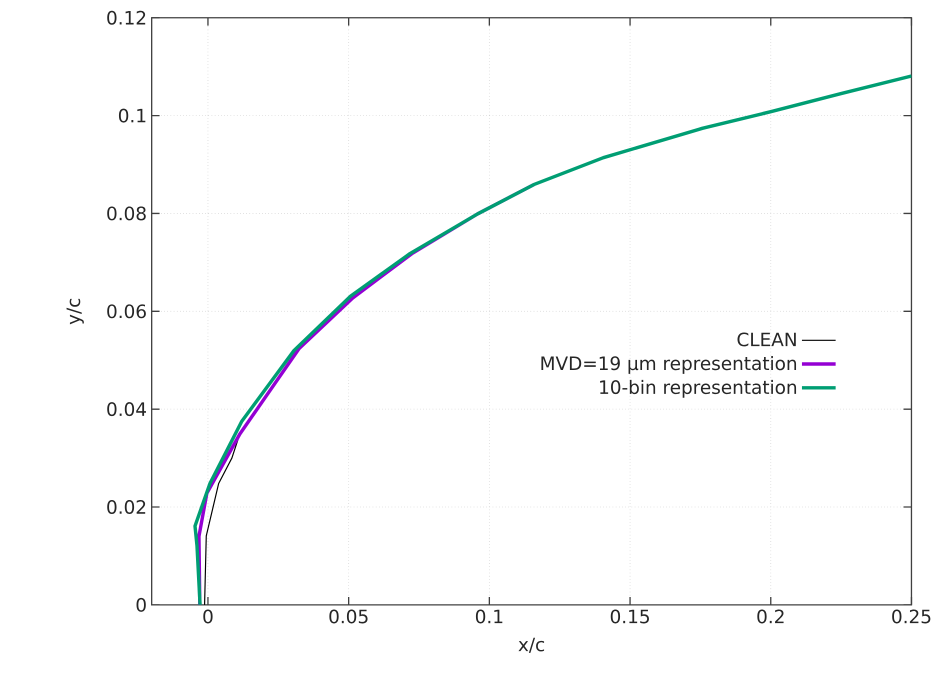  Describe the element at coordinates (770, 617) in the screenshot. I see `x-tick-label: 0.2` at that location.